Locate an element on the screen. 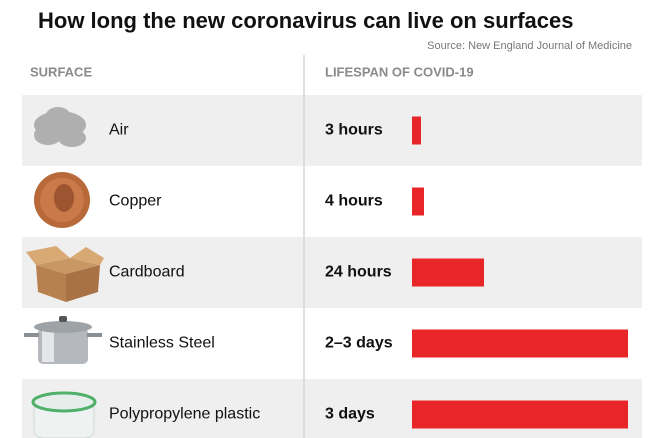 The image size is (669, 438). cardboard-icon is located at coordinates (65, 274).